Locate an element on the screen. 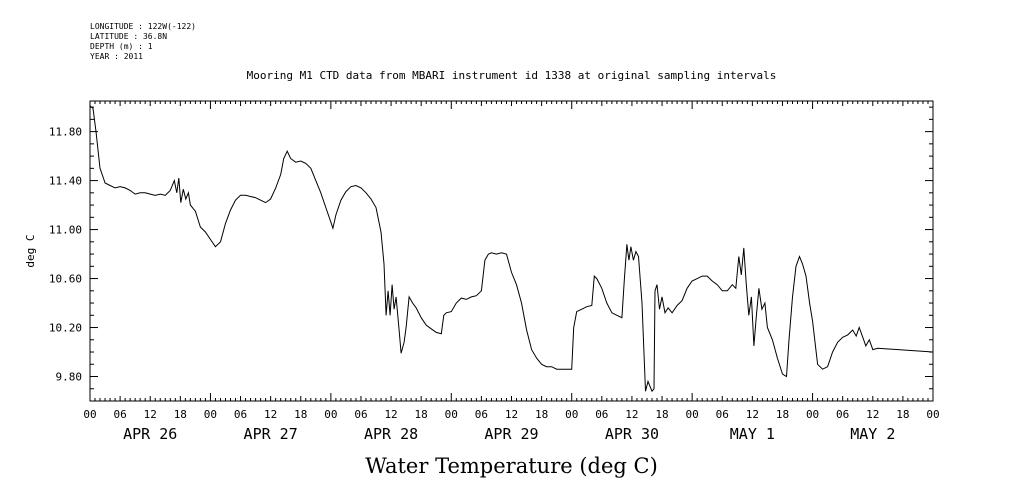 The width and height of the screenshot is (1009, 504). x-day-label: APR 26 is located at coordinates (150, 434).